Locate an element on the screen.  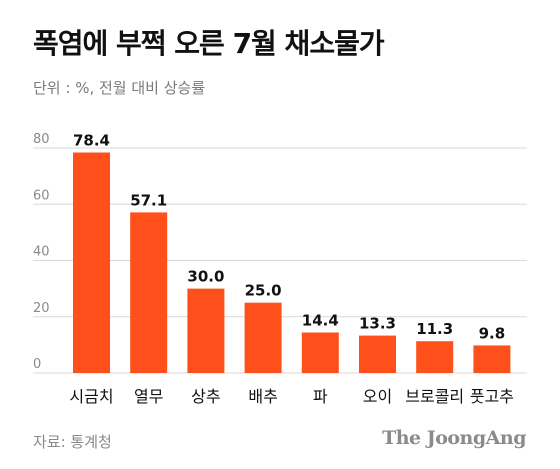
category-labels: 시금치 열무 상추 배추 파 오이 브로콜리 풋고추 is located at coordinates (291, 396).